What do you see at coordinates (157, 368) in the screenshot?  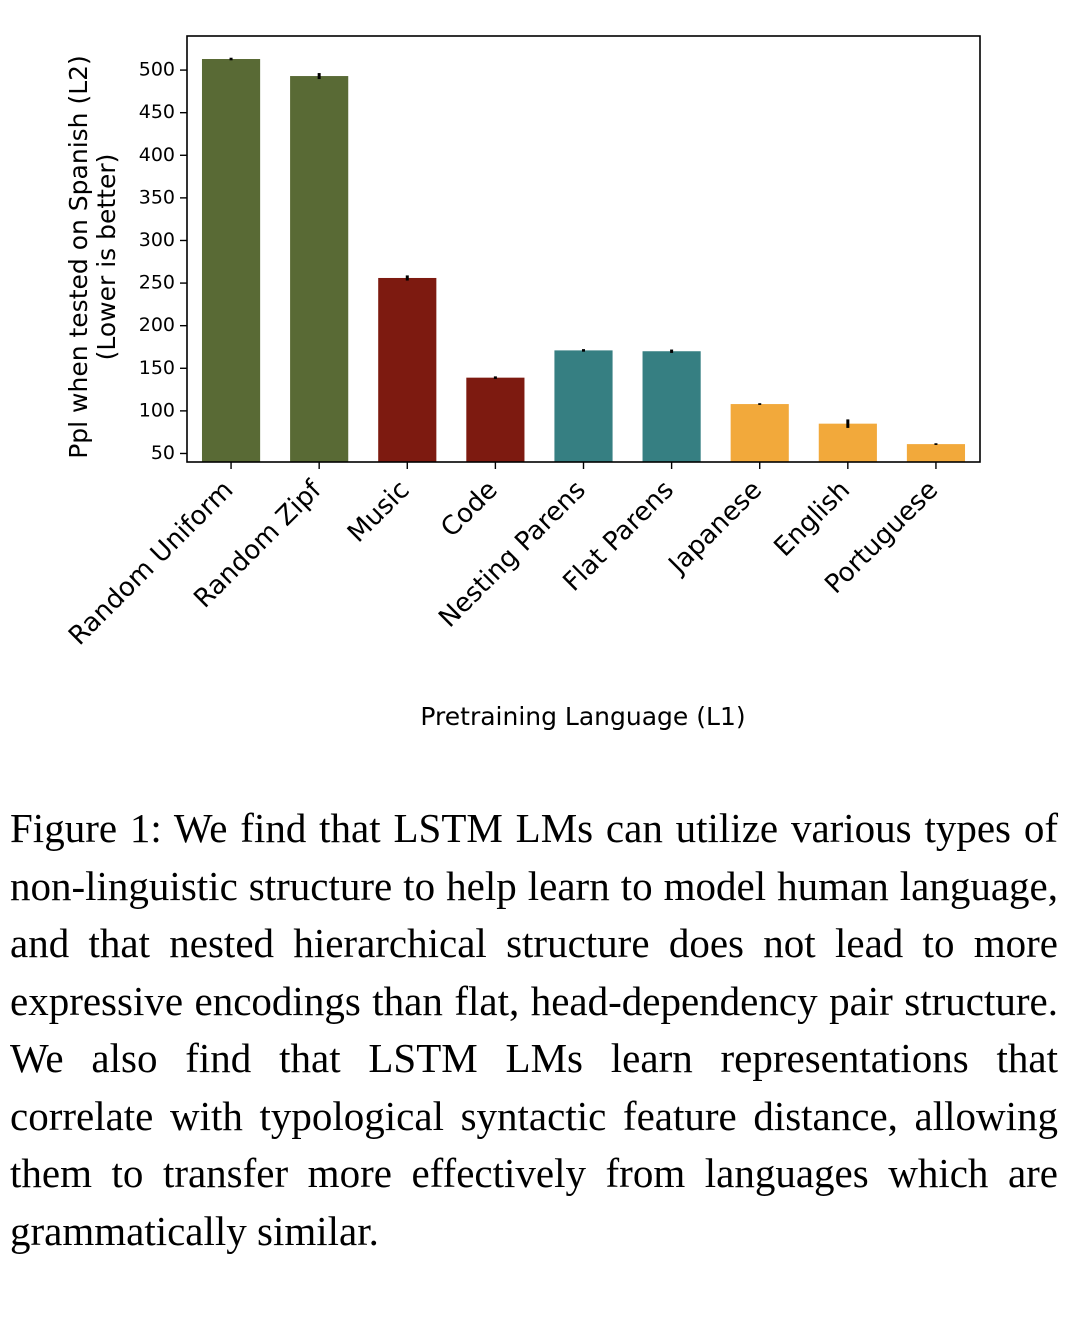 I see `y-tick-label: 150` at bounding box center [157, 368].